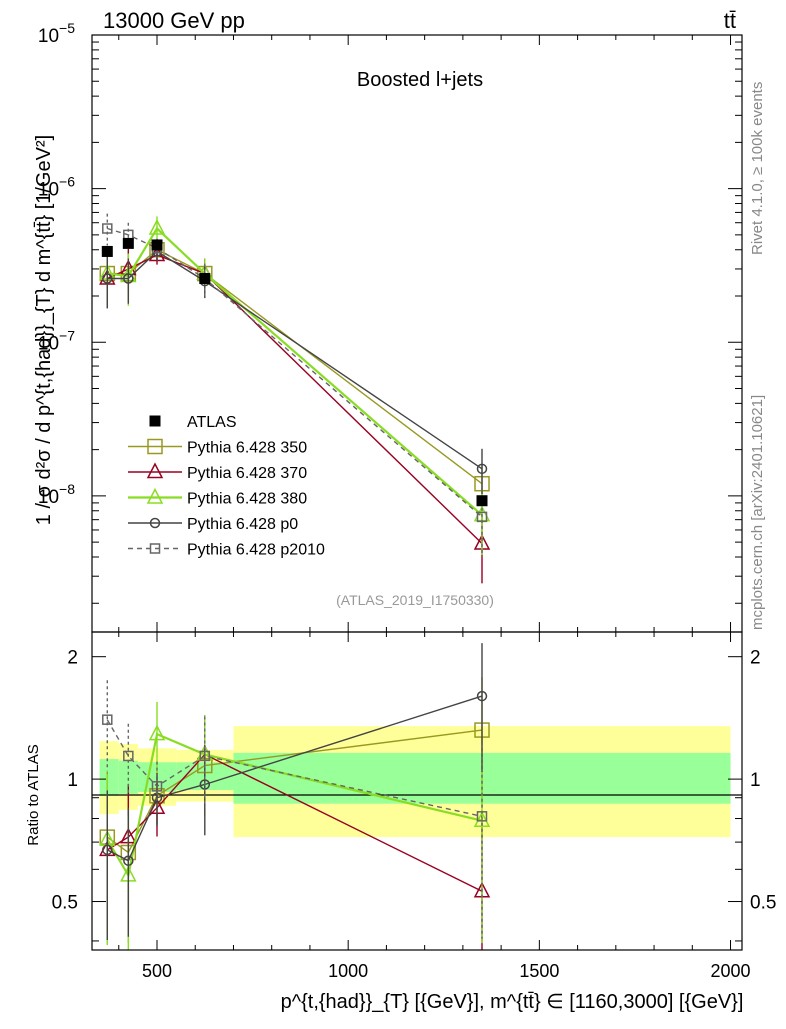  Describe the element at coordinates (730, 20) in the screenshot. I see `process-title: tt̄` at that location.